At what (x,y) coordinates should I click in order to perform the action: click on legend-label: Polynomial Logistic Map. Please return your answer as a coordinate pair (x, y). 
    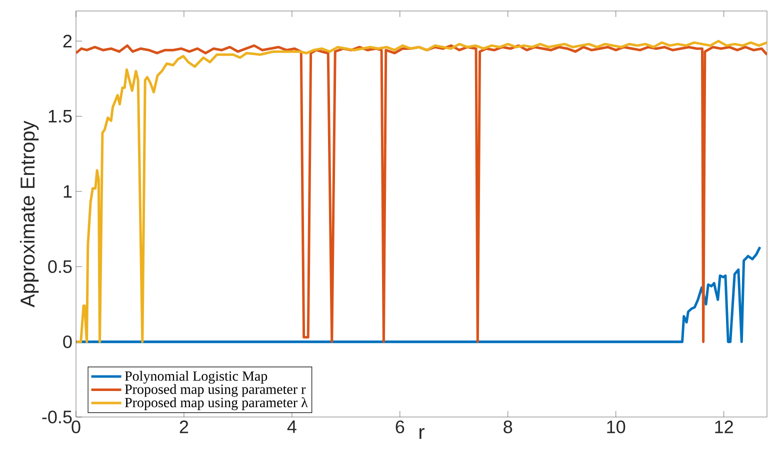
    Looking at the image, I should click on (196, 377).